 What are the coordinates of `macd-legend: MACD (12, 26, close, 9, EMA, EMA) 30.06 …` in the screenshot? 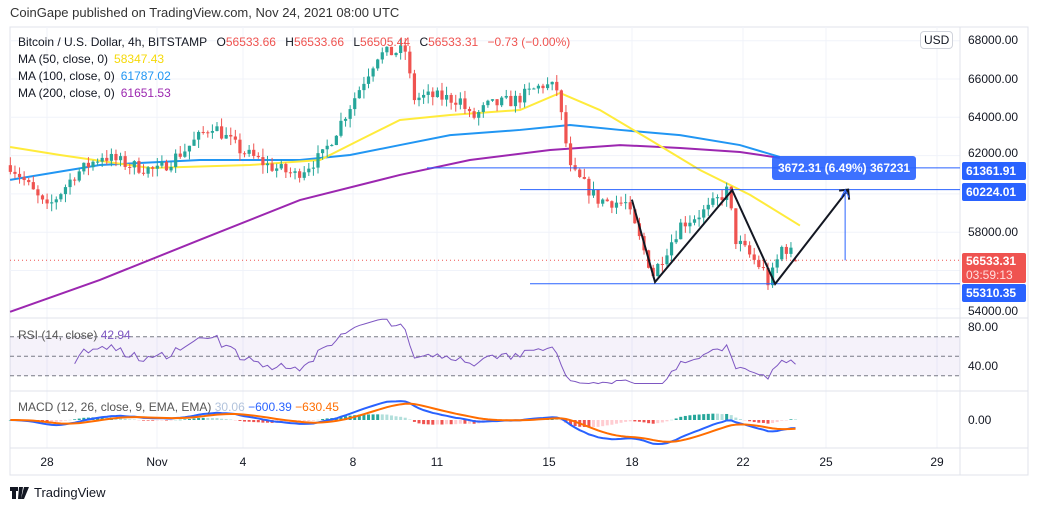 It's located at (178, 407).